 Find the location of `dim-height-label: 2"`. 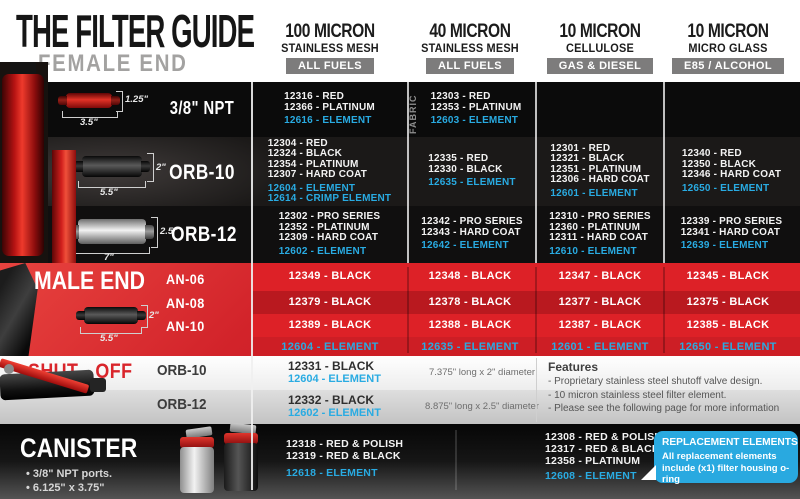

dim-height-label: 2" is located at coordinates (161, 167).